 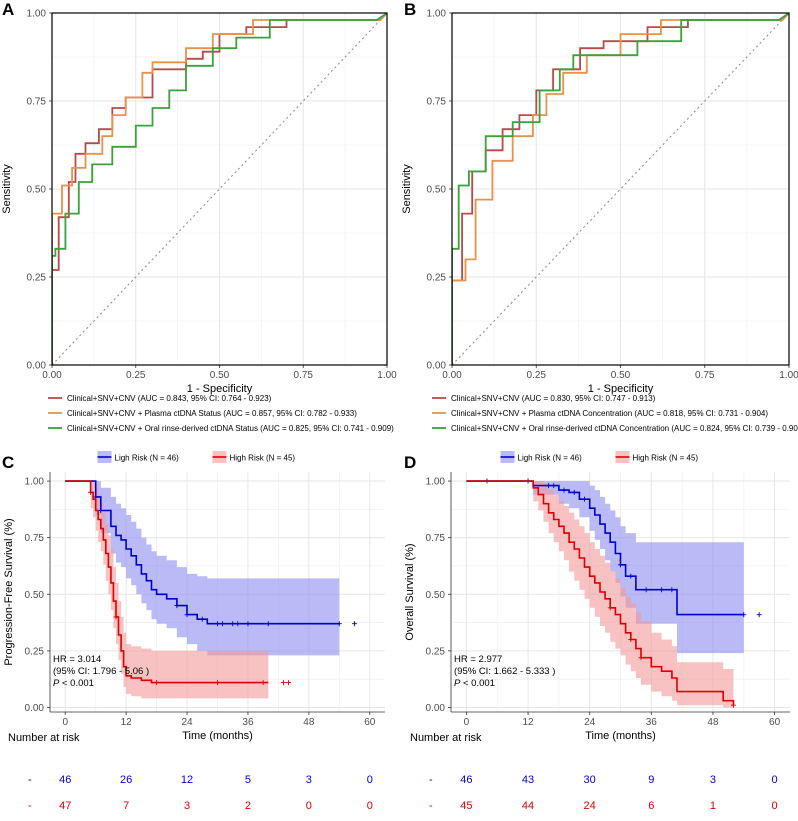 I want to click on x-tick-label: 60, so click(x=370, y=722).